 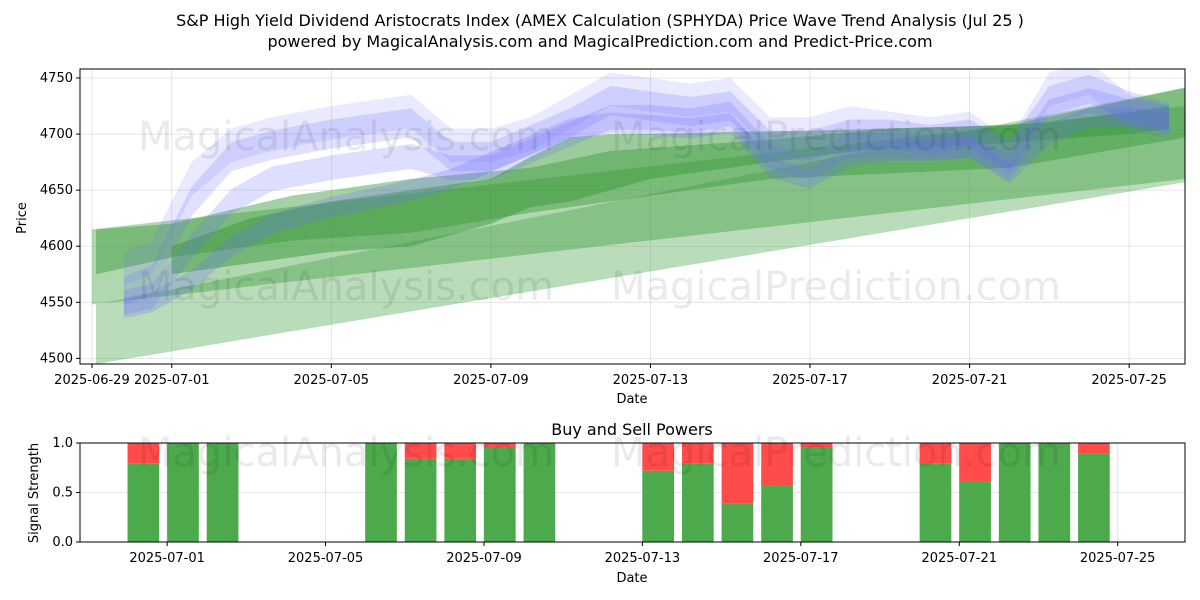 I want to click on bottom-watermark-1: MagicalPrediction.com, so click(x=836, y=453).